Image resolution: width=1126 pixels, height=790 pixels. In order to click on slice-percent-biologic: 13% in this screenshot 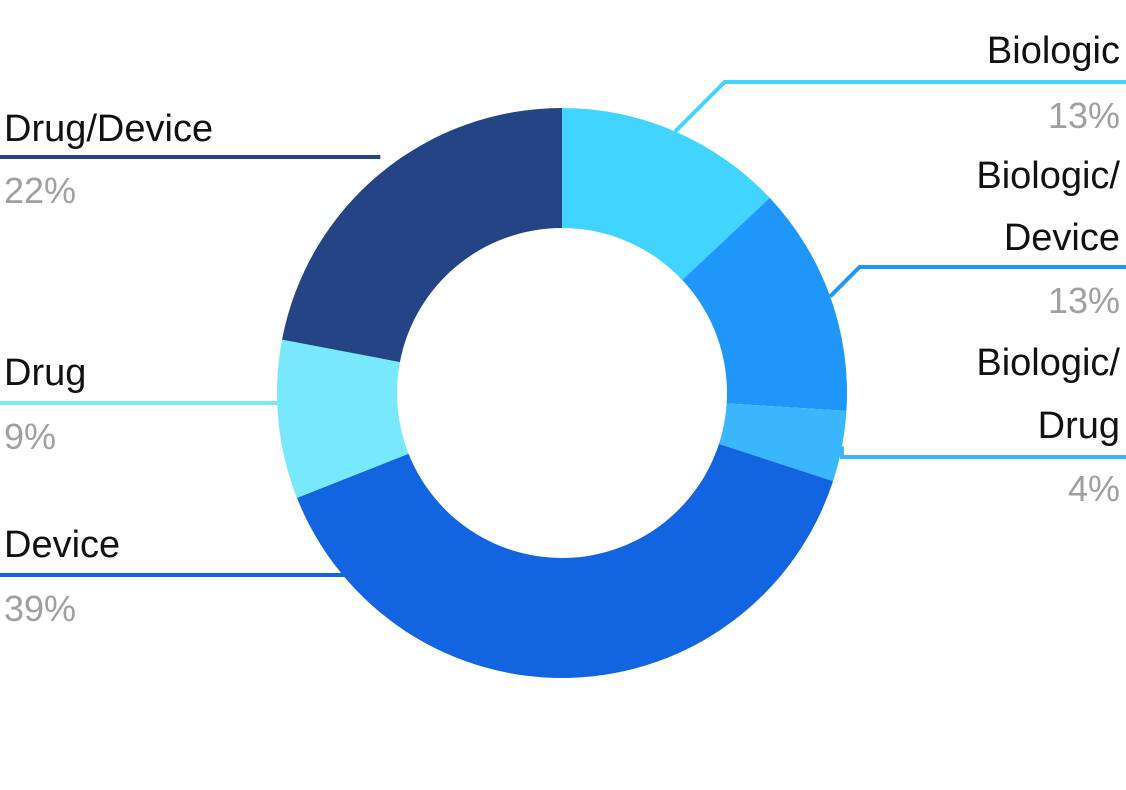, I will do `click(1084, 115)`.